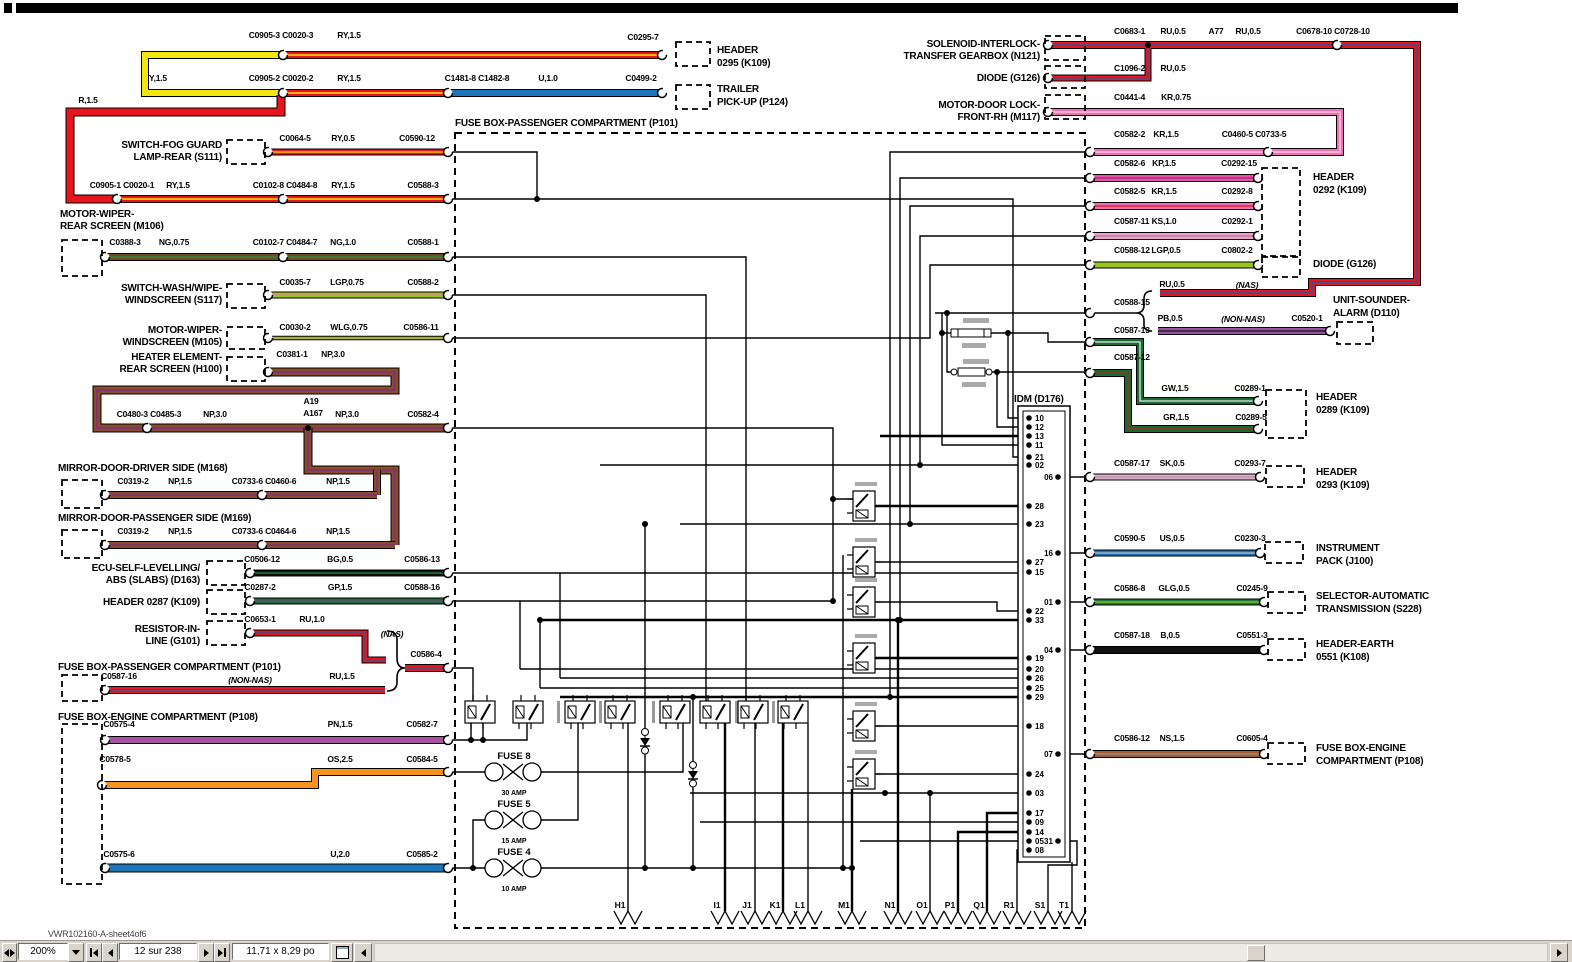 The height and width of the screenshot is (962, 1572). Describe the element at coordinates (340, 559) in the screenshot. I see `wire-label: BG,0.5` at that location.